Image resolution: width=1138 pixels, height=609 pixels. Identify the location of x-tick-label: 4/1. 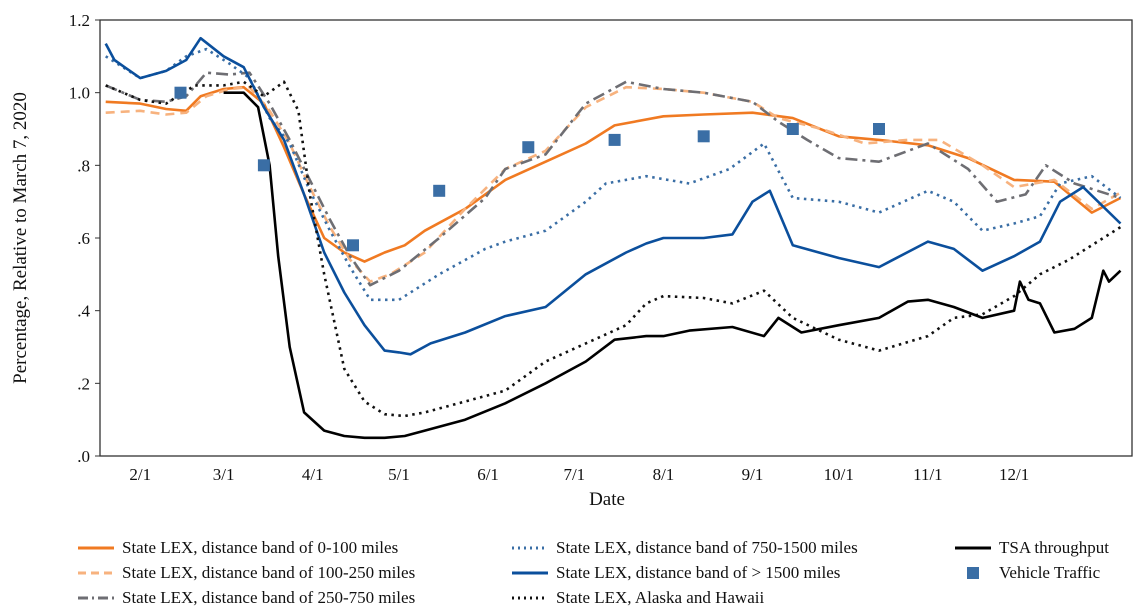
(313, 474).